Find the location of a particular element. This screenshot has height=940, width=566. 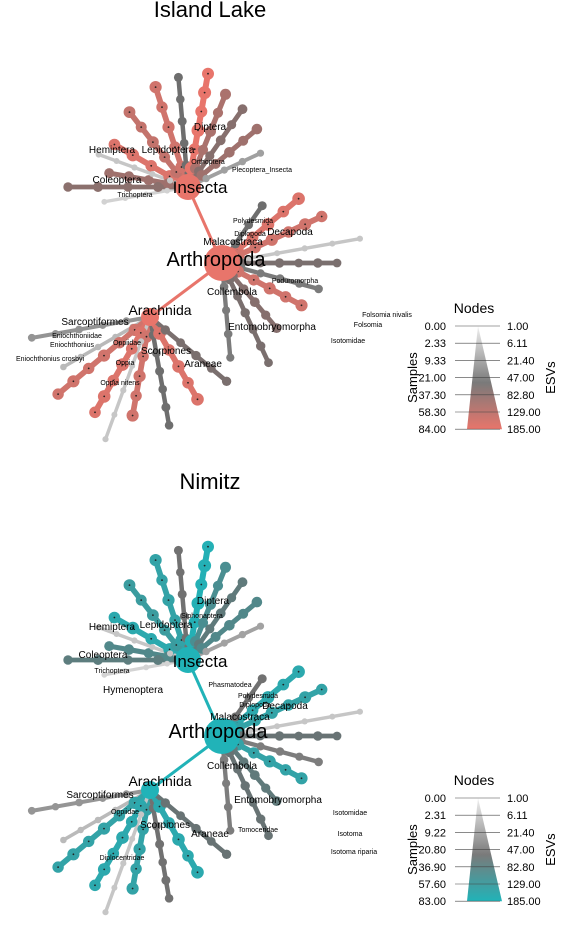

taxon-label-collembola: Collembola is located at coordinates (232, 292).